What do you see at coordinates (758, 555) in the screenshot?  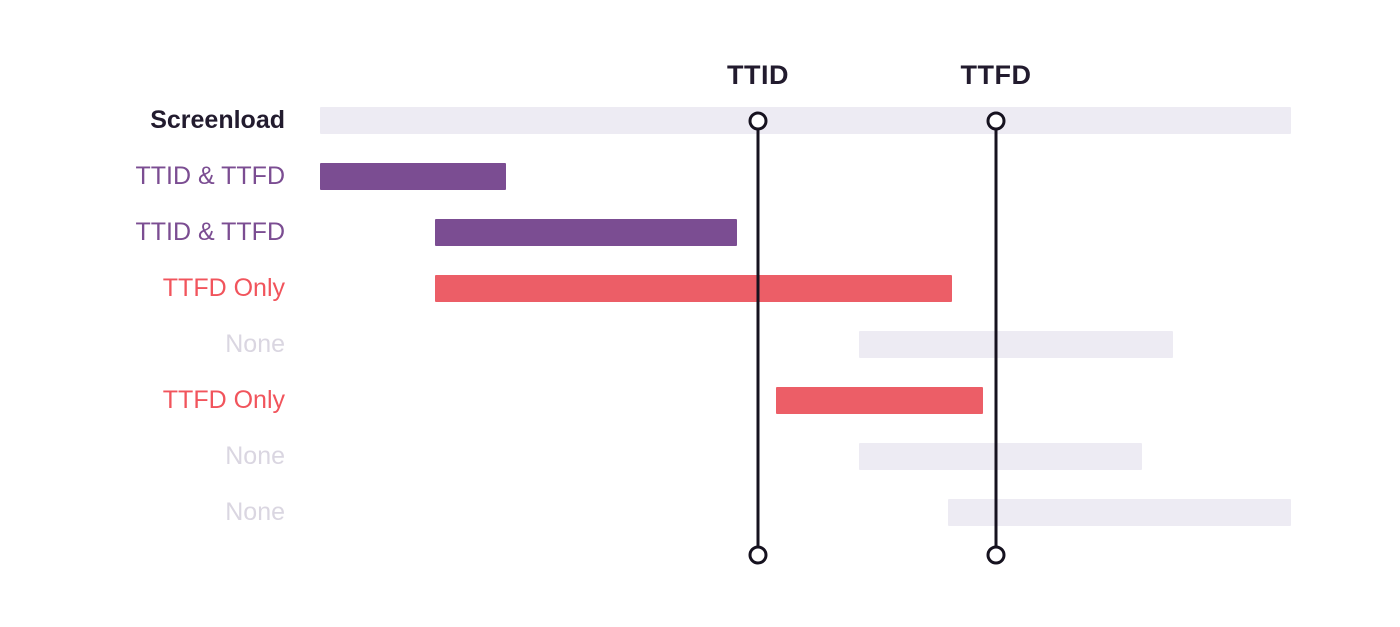 I see `ttid-marker-bottom-circle` at bounding box center [758, 555].